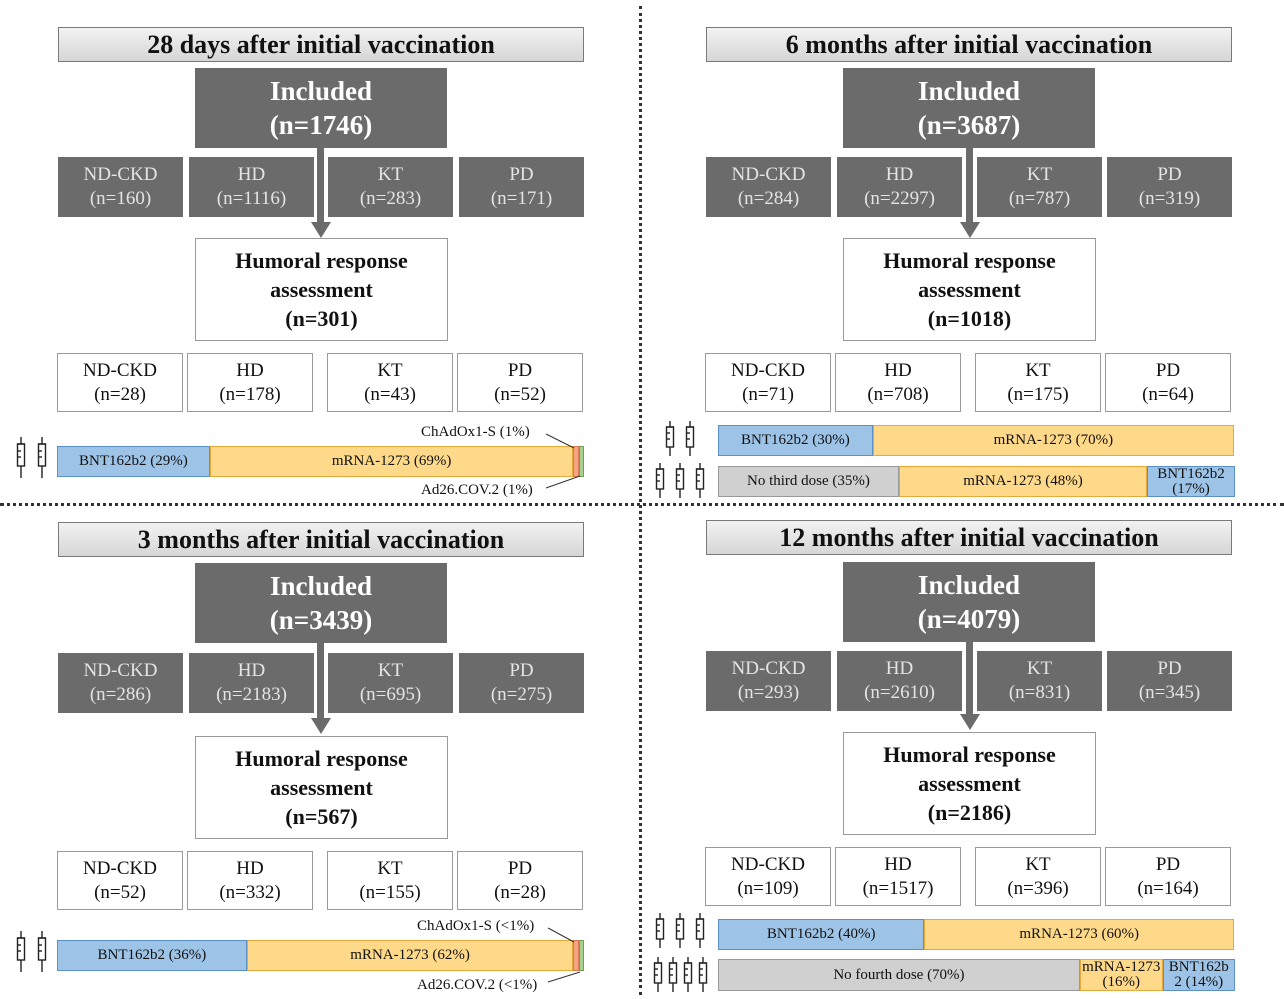 The width and height of the screenshot is (1284, 999). What do you see at coordinates (1079, 934) in the screenshot?
I see `panel-12m-dose3-segment-1: mRNA-1273 (60%)` at bounding box center [1079, 934].